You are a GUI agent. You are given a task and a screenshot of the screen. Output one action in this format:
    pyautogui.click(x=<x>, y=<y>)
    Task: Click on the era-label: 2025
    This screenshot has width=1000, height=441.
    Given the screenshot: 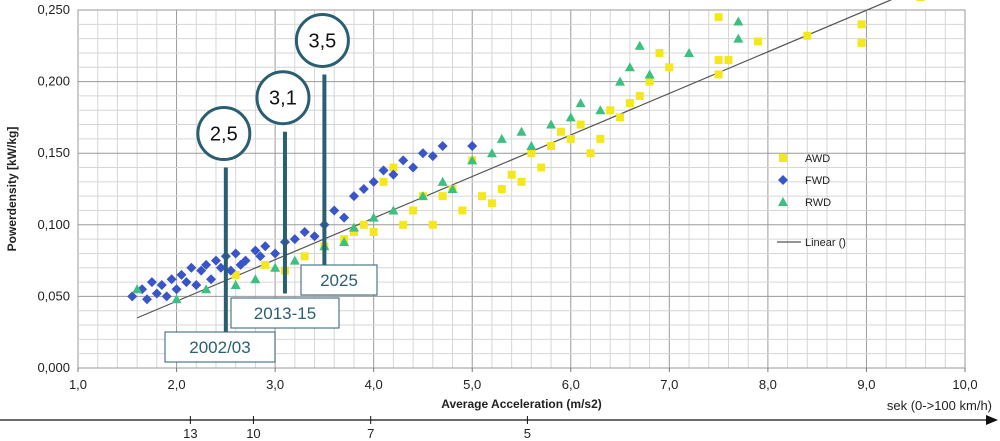 What is the action you would take?
    pyautogui.click(x=339, y=280)
    